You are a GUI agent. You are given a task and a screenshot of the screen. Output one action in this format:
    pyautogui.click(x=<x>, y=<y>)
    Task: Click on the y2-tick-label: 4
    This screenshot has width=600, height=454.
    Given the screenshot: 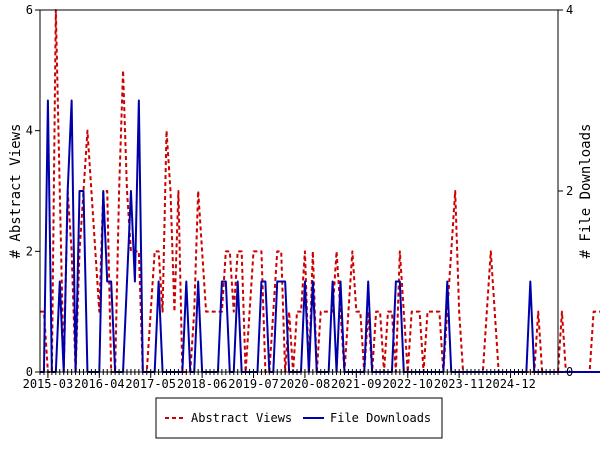 What is the action you would take?
    pyautogui.click(x=569, y=10)
    